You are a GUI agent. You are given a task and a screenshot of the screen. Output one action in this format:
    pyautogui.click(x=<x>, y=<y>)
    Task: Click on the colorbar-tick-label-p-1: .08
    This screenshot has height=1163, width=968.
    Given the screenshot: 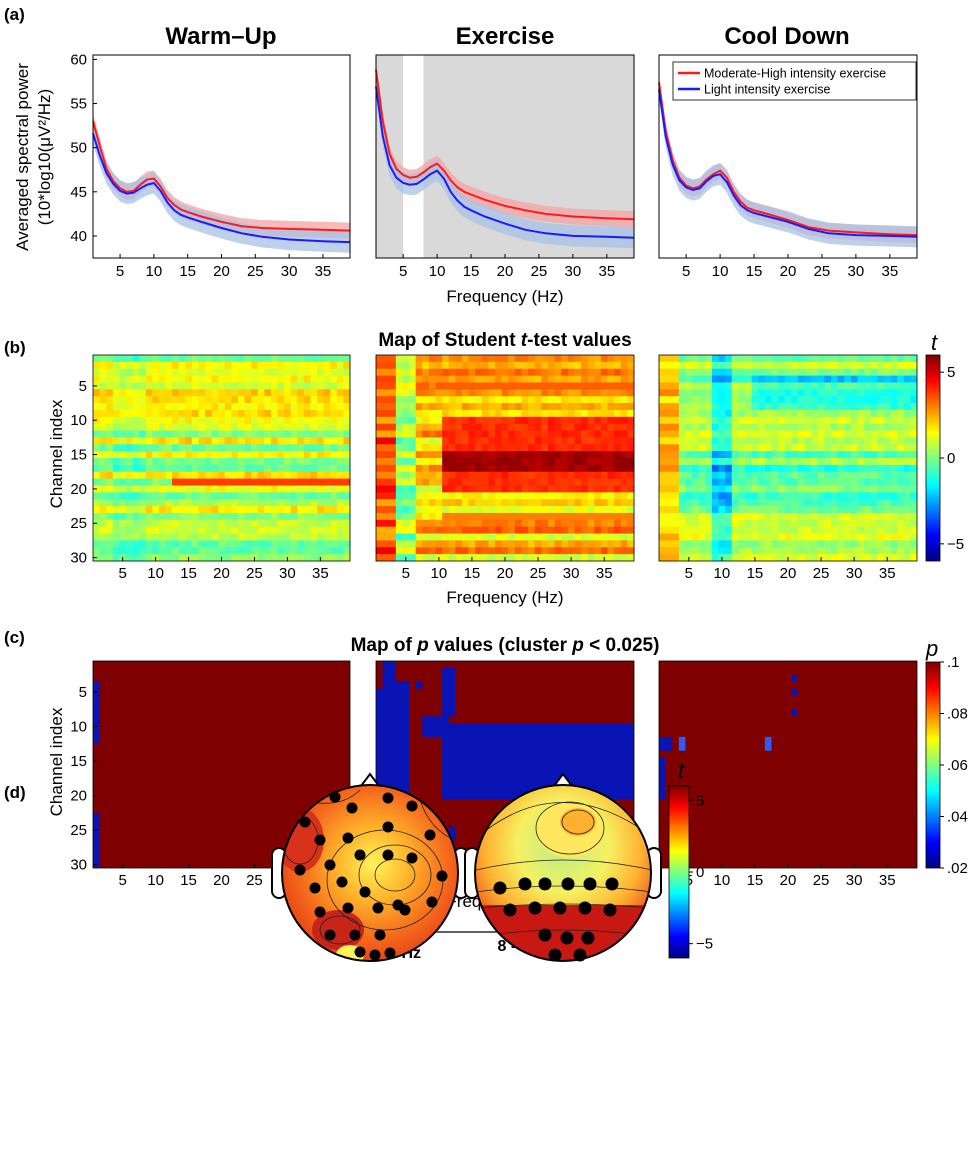 What is the action you would take?
    pyautogui.click(x=957, y=714)
    